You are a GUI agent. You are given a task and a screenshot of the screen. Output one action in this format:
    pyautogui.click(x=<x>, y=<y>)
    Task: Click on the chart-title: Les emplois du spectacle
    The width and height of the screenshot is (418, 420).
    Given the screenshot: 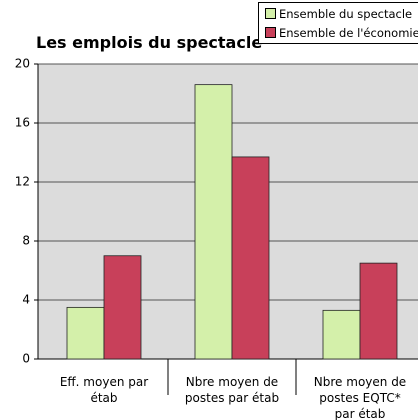 What is the action you would take?
    pyautogui.click(x=149, y=42)
    